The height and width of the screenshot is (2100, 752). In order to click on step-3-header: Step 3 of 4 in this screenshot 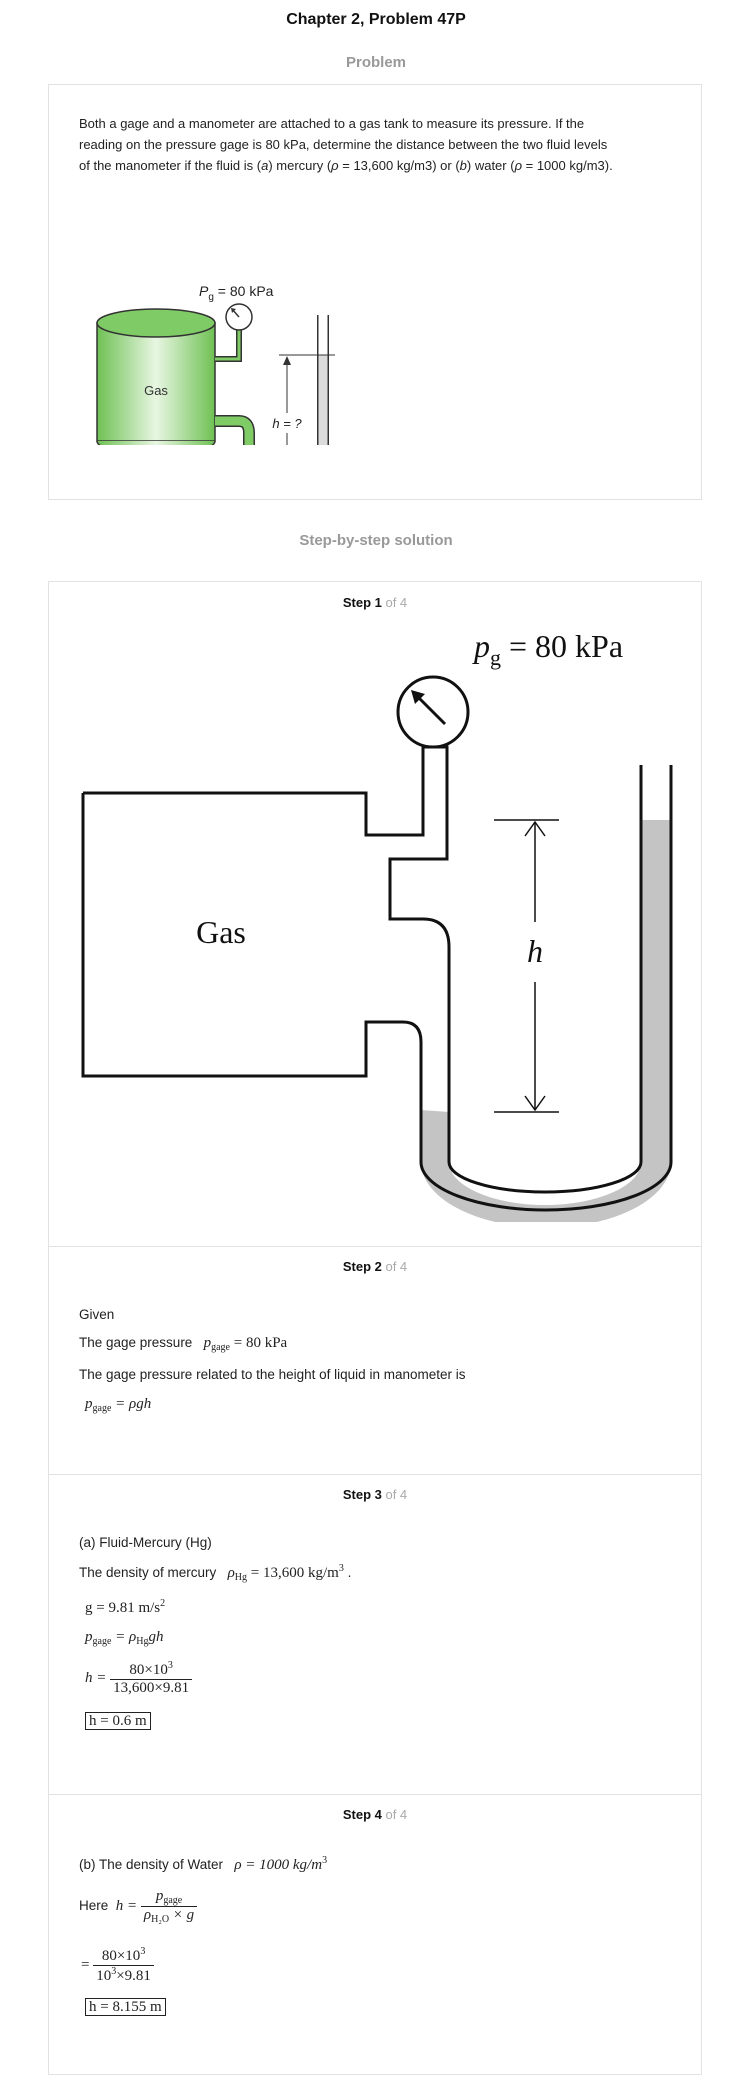, I will do `click(375, 1494)`.